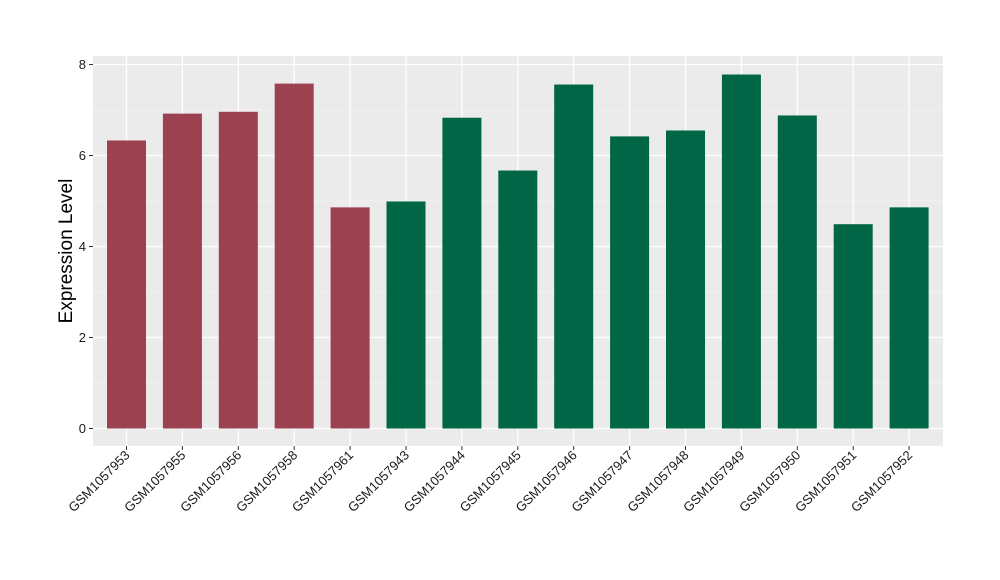 The width and height of the screenshot is (1000, 580). Describe the element at coordinates (82, 246) in the screenshot. I see `y-tick-label: 4` at that location.